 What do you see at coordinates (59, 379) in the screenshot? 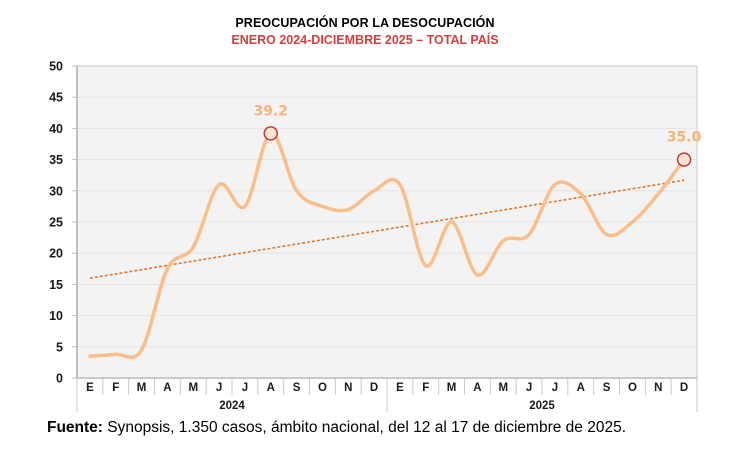
I see `y-tick-label: 0` at bounding box center [59, 379].